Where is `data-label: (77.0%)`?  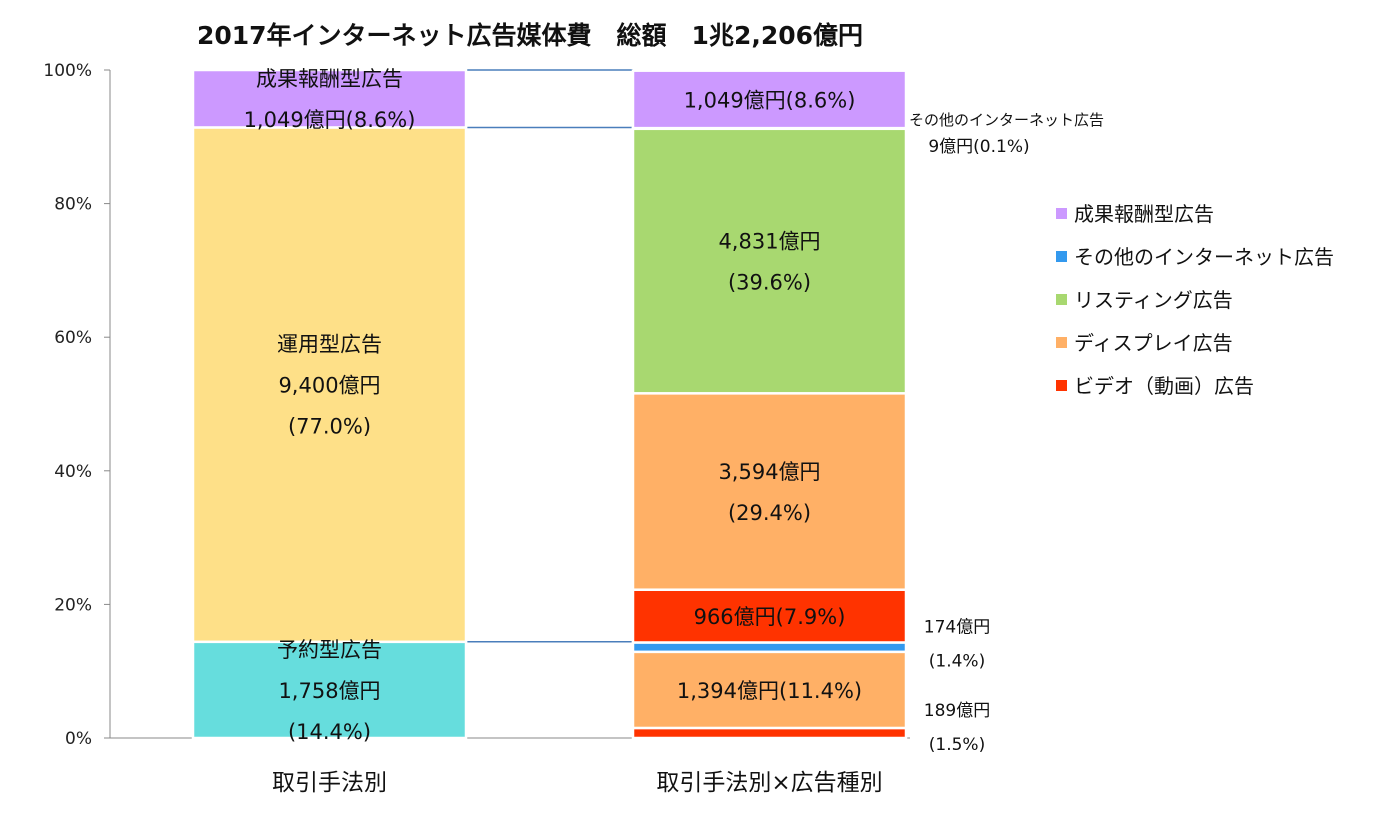 data-label: (77.0%) is located at coordinates (329, 427).